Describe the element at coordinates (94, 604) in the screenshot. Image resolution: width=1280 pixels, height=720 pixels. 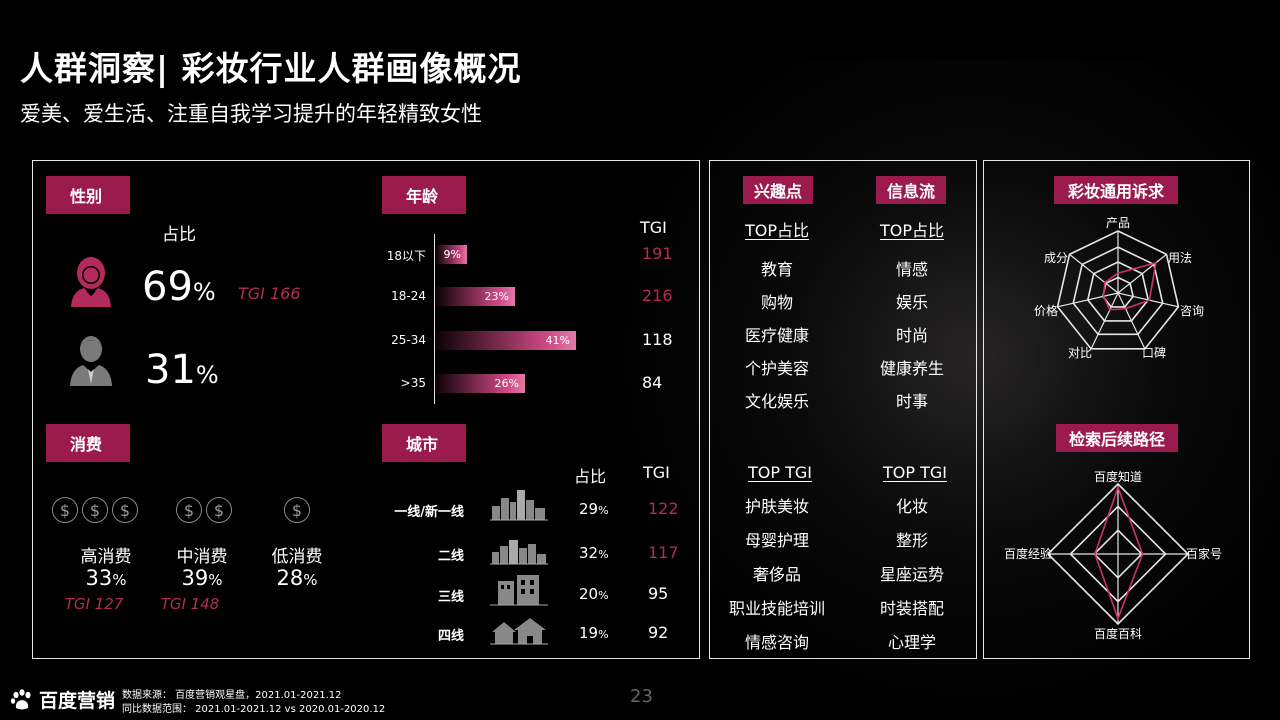
I see `spend-tgi: TGI 127` at that location.